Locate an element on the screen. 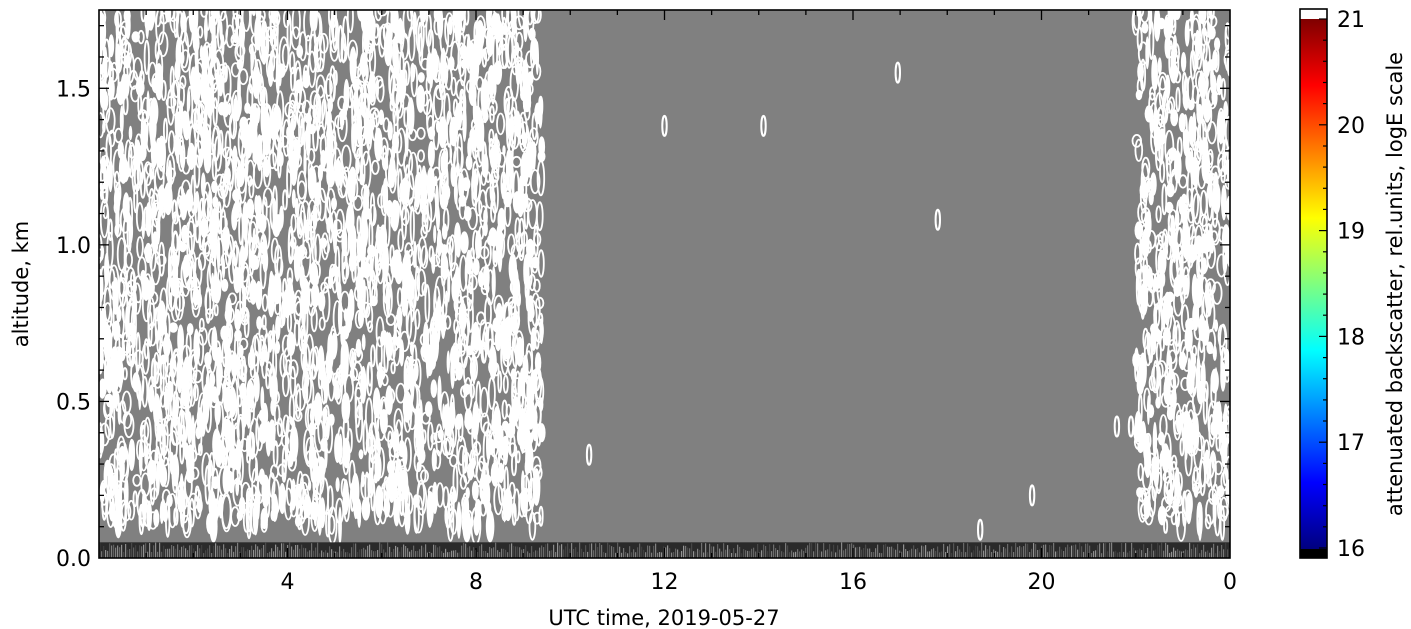  x-tick-label: 8 is located at coordinates (476, 582).